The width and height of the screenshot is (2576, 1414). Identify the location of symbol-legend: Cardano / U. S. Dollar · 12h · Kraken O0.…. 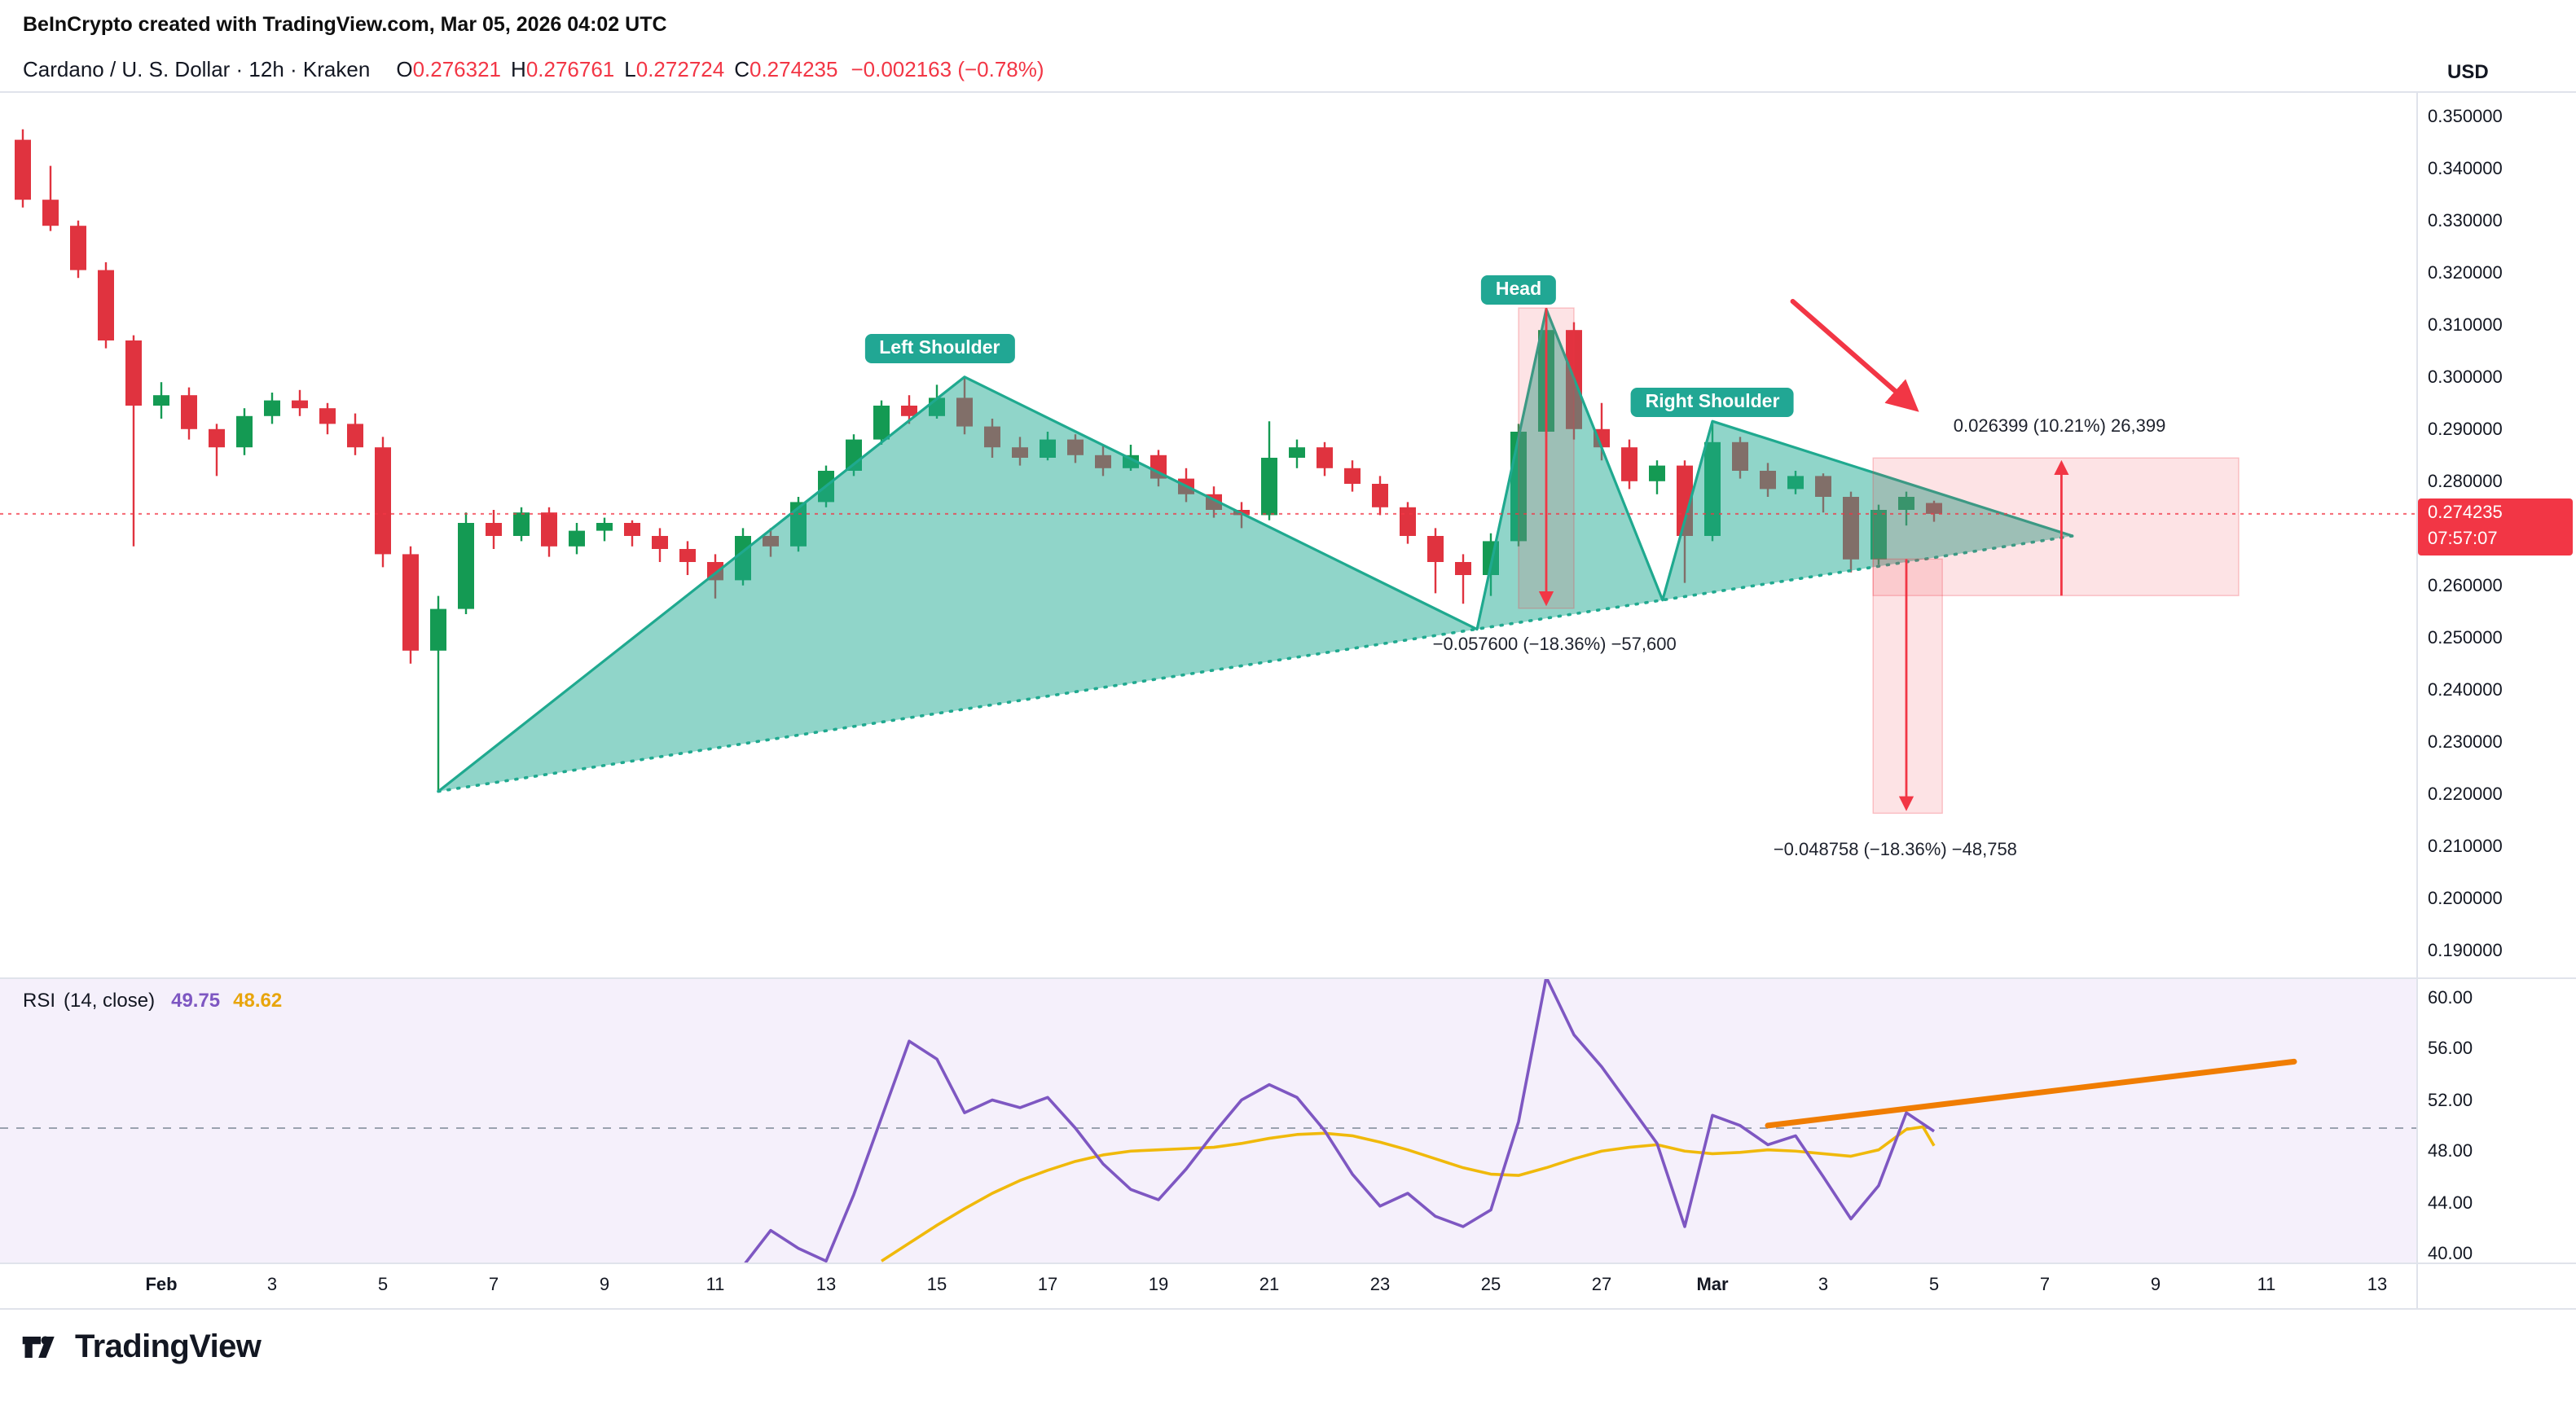
(533, 69).